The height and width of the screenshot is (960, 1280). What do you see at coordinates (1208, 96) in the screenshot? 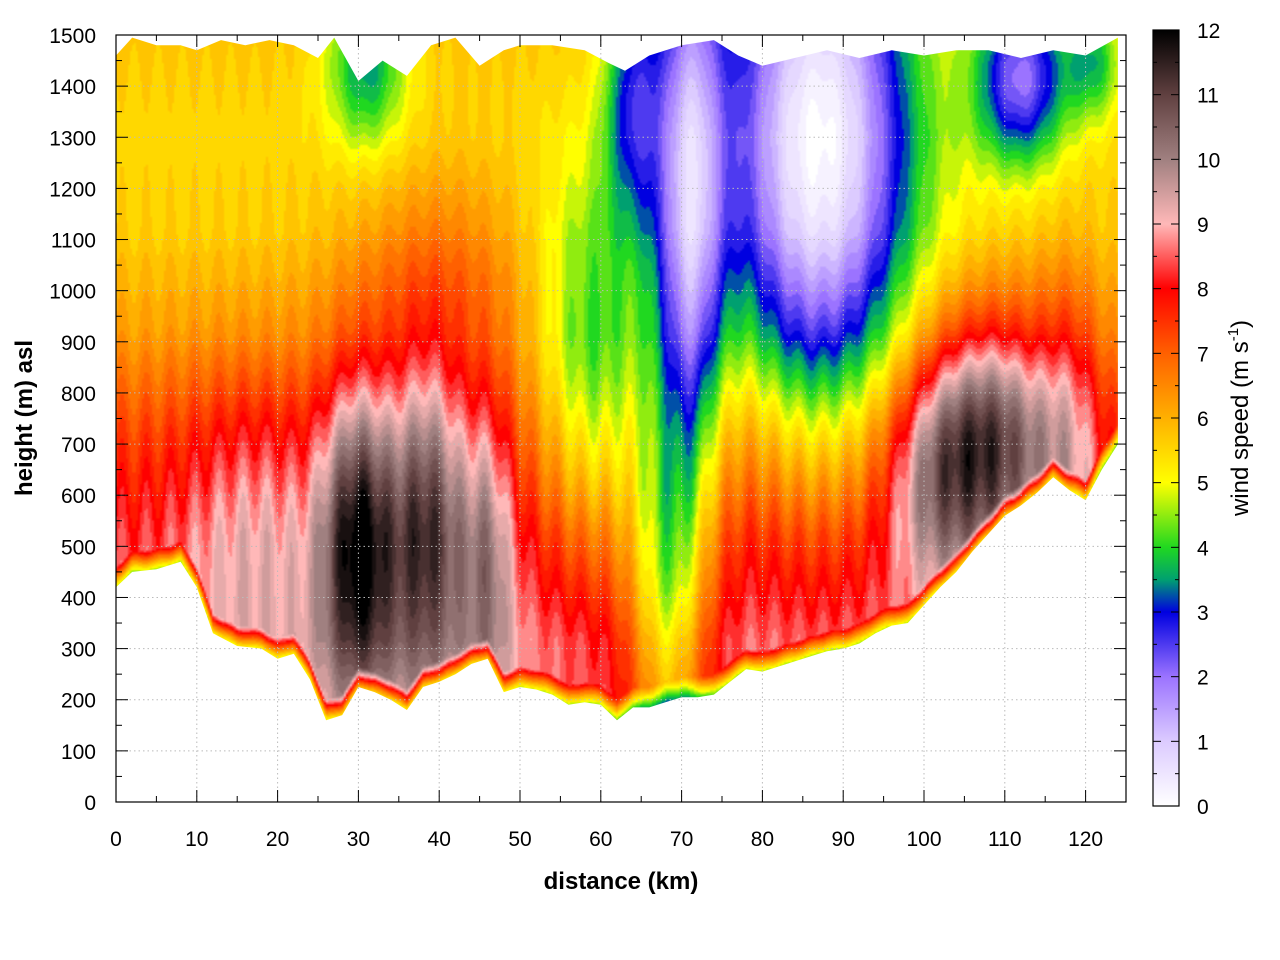
I see `colorbar-tick-label: 11` at bounding box center [1208, 96].